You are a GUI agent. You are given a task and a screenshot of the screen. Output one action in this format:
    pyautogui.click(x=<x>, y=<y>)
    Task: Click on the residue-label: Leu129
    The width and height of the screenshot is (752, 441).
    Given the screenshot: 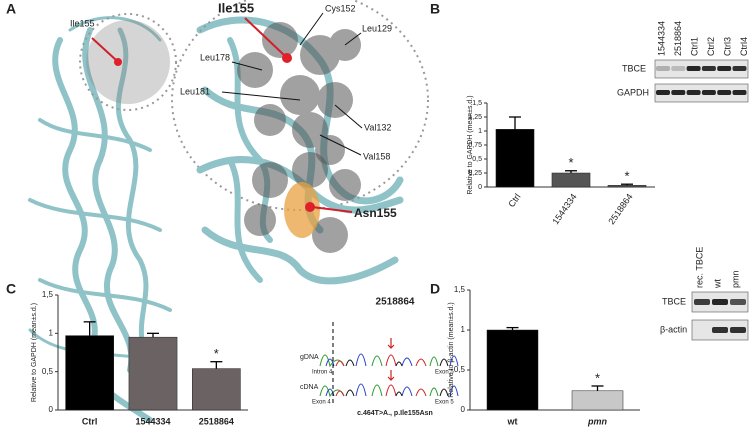 What is the action you would take?
    pyautogui.click(x=377, y=28)
    